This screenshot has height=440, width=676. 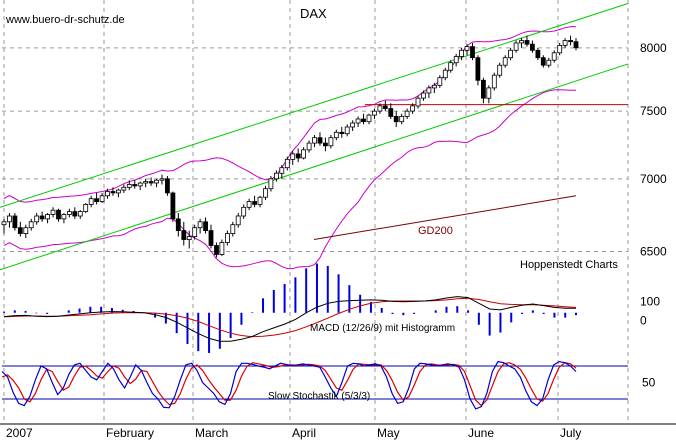 What do you see at coordinates (319, 396) in the screenshot?
I see `stoch-title: Slow Stochastik (5/3/3)` at bounding box center [319, 396].